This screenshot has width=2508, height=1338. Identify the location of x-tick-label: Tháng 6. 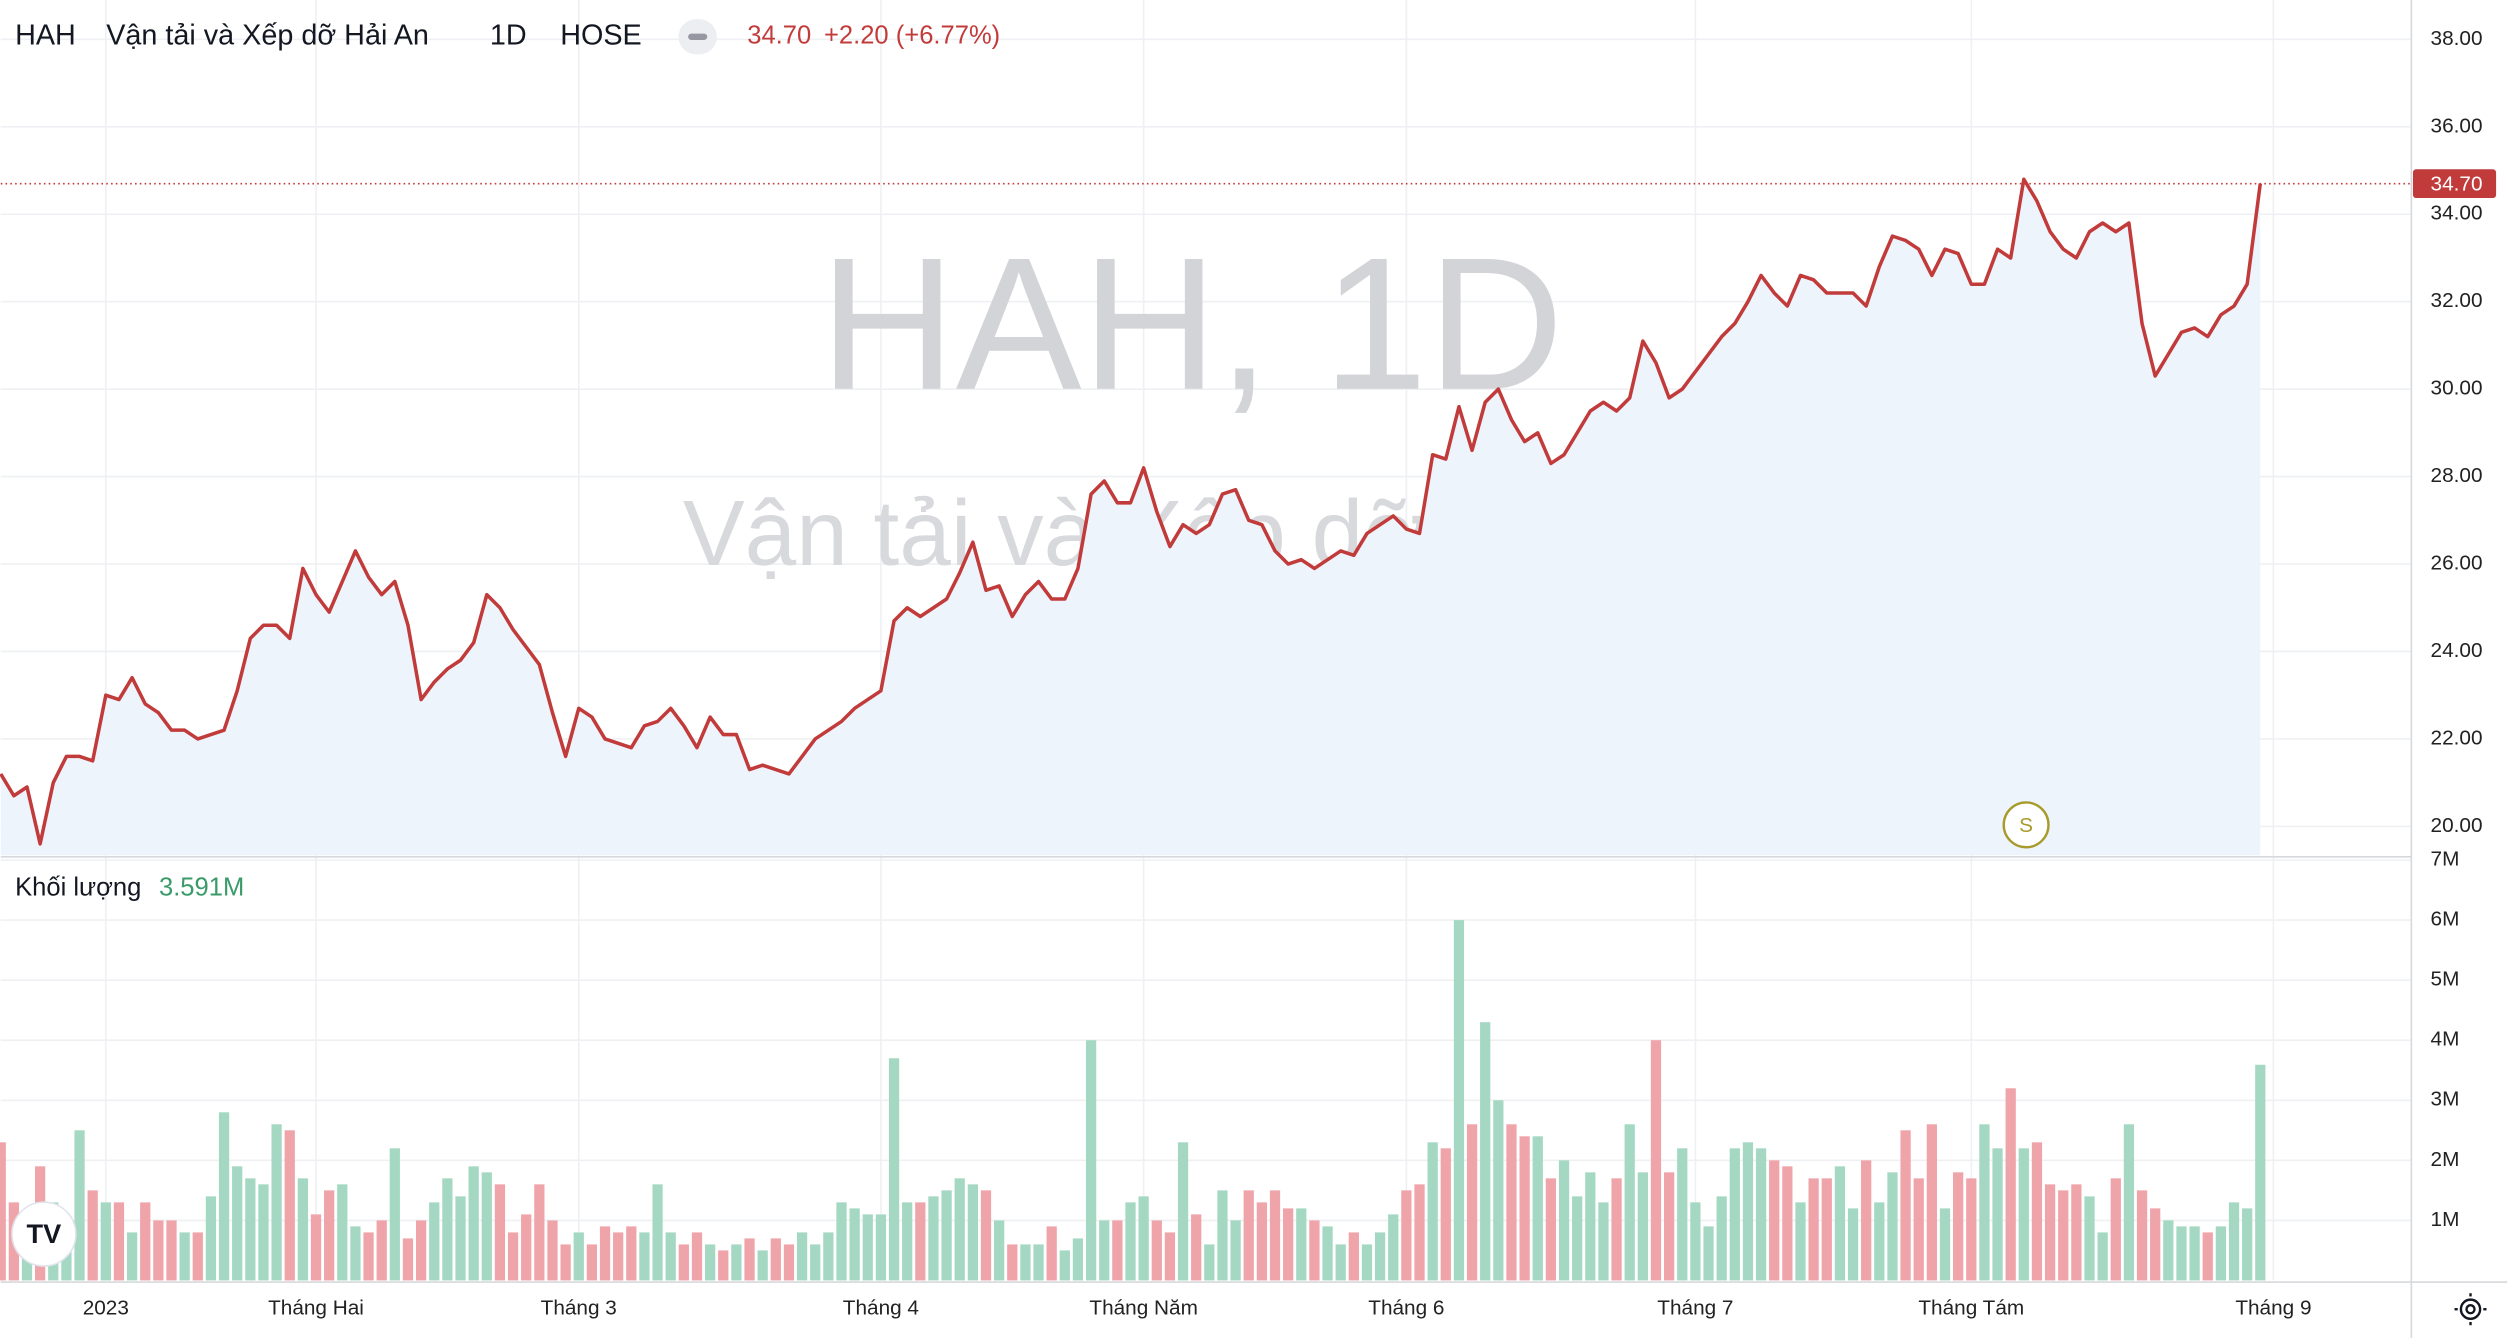
(1406, 1308).